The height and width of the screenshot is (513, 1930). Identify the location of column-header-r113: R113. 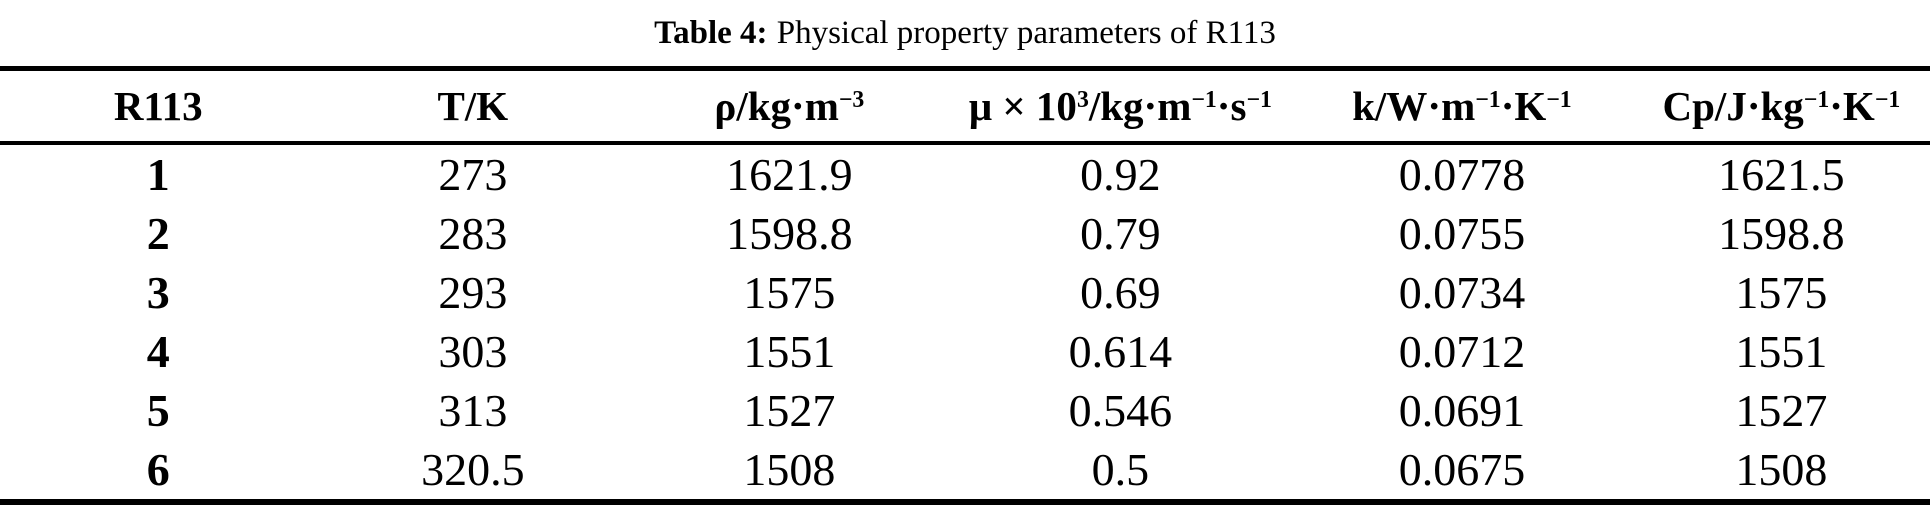
(158, 106).